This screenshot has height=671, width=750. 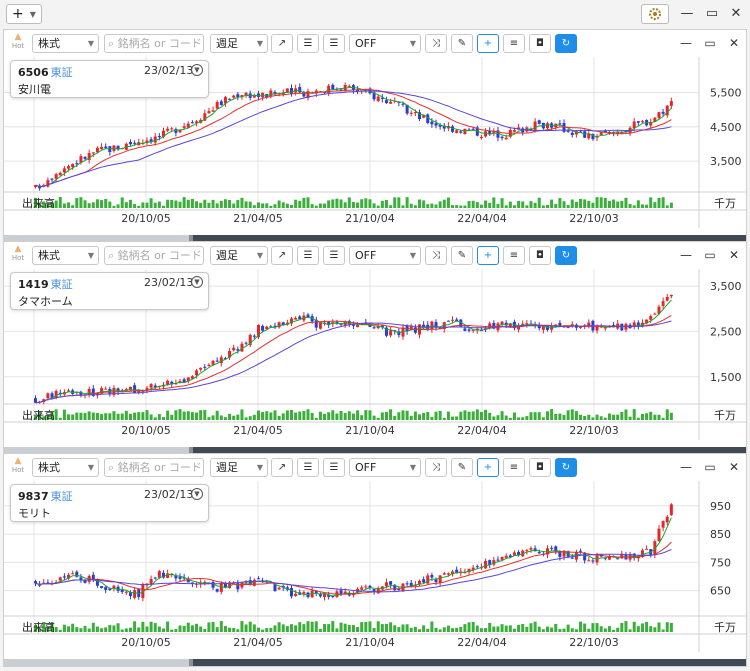 I want to click on app-maximize-button: ▭, so click(x=712, y=13).